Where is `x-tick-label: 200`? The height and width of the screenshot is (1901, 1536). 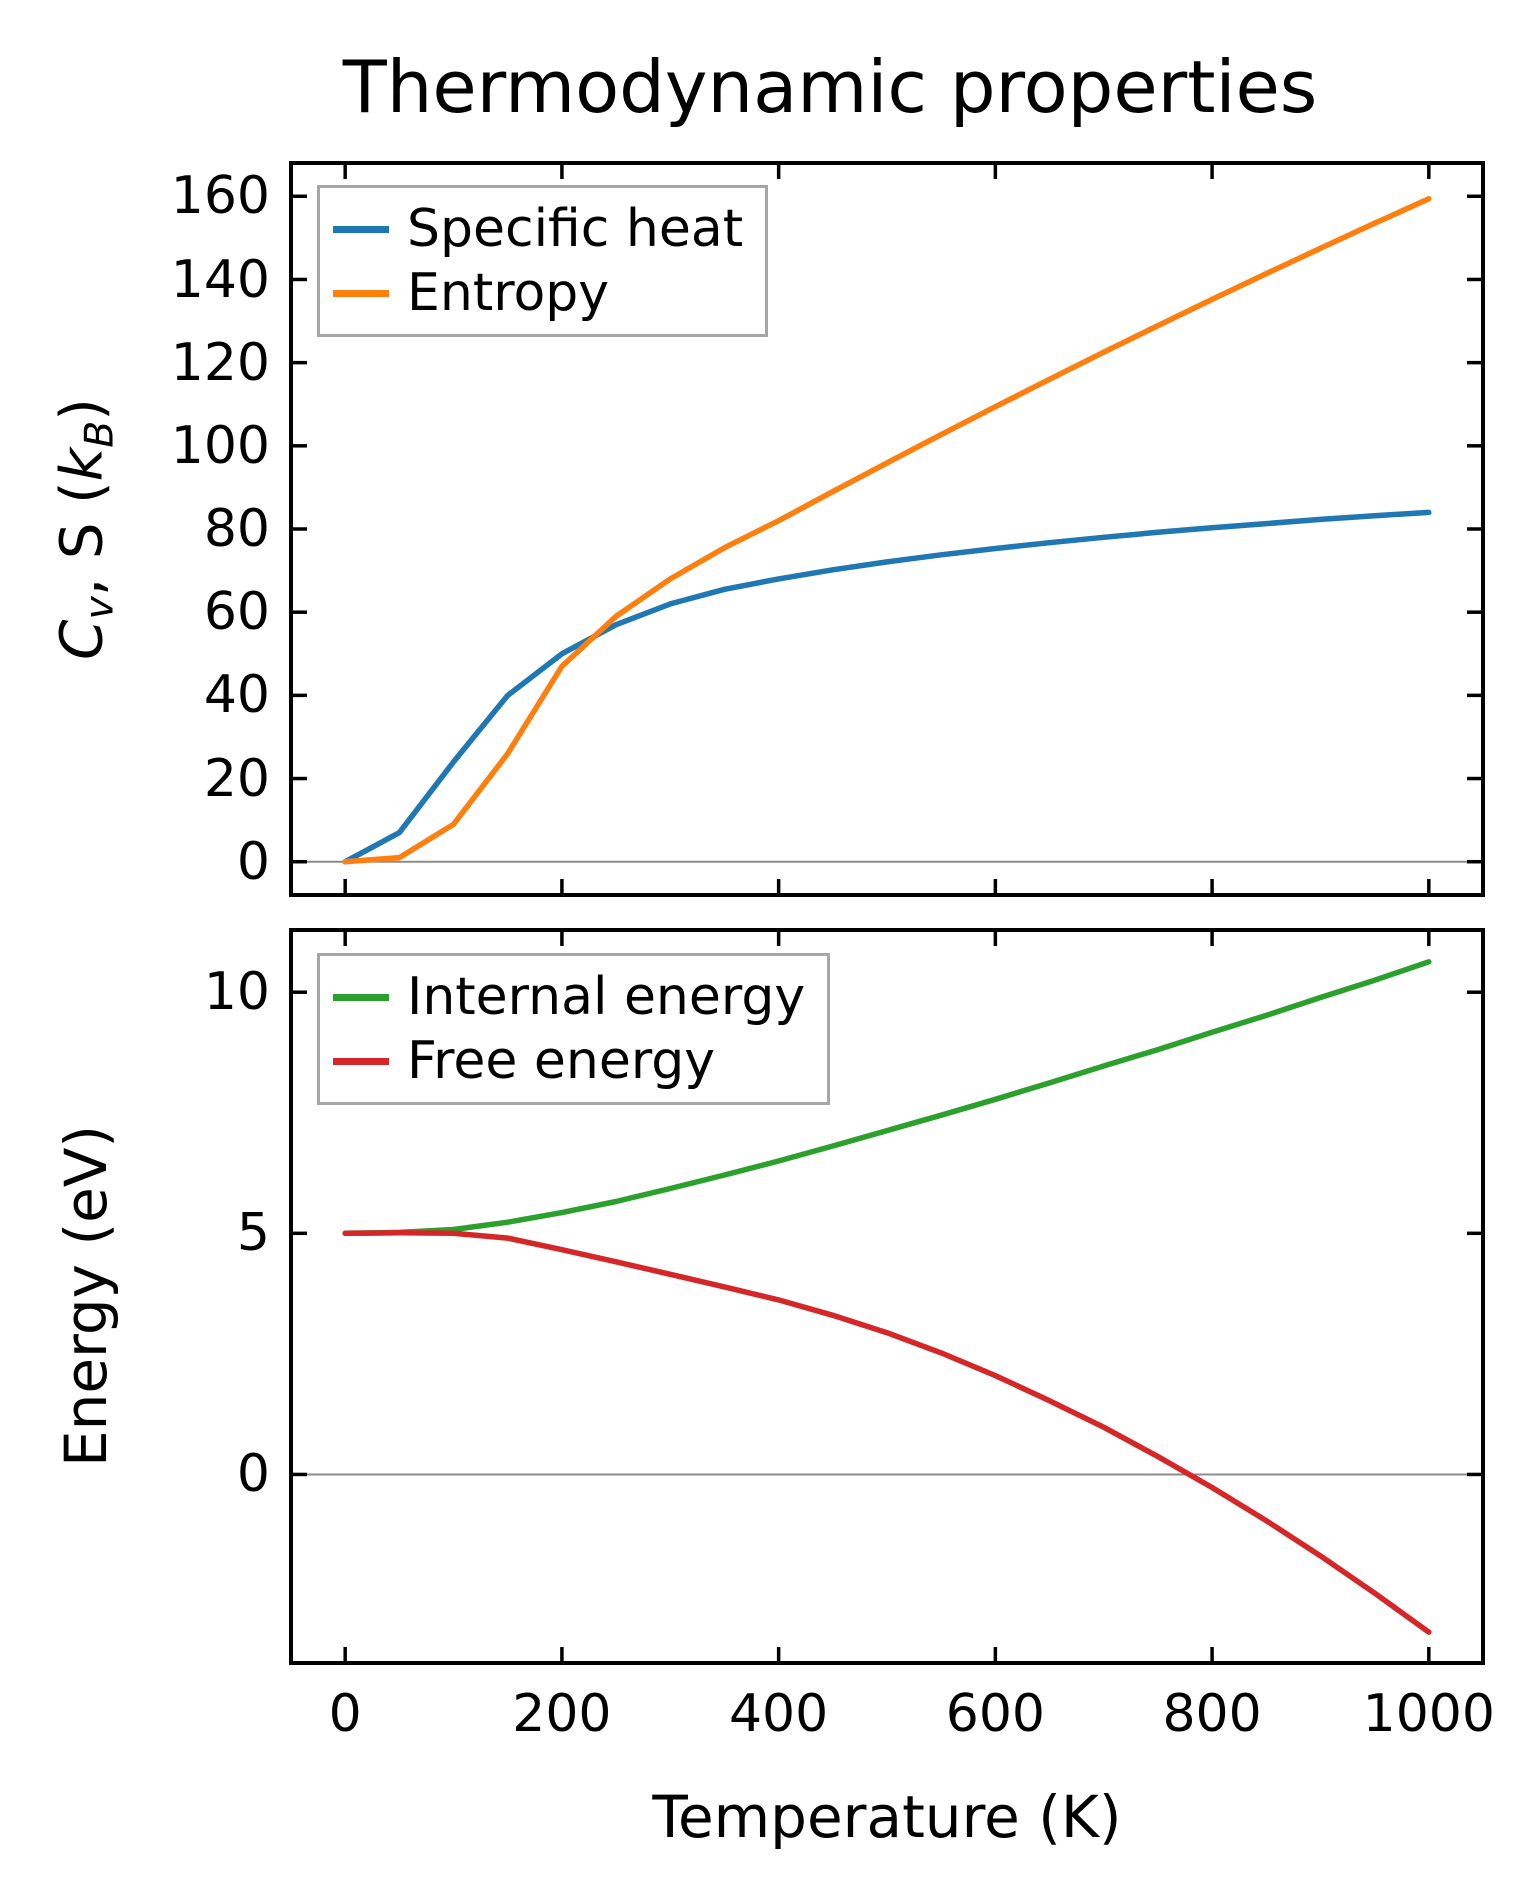
x-tick-label: 200 is located at coordinates (562, 1714).